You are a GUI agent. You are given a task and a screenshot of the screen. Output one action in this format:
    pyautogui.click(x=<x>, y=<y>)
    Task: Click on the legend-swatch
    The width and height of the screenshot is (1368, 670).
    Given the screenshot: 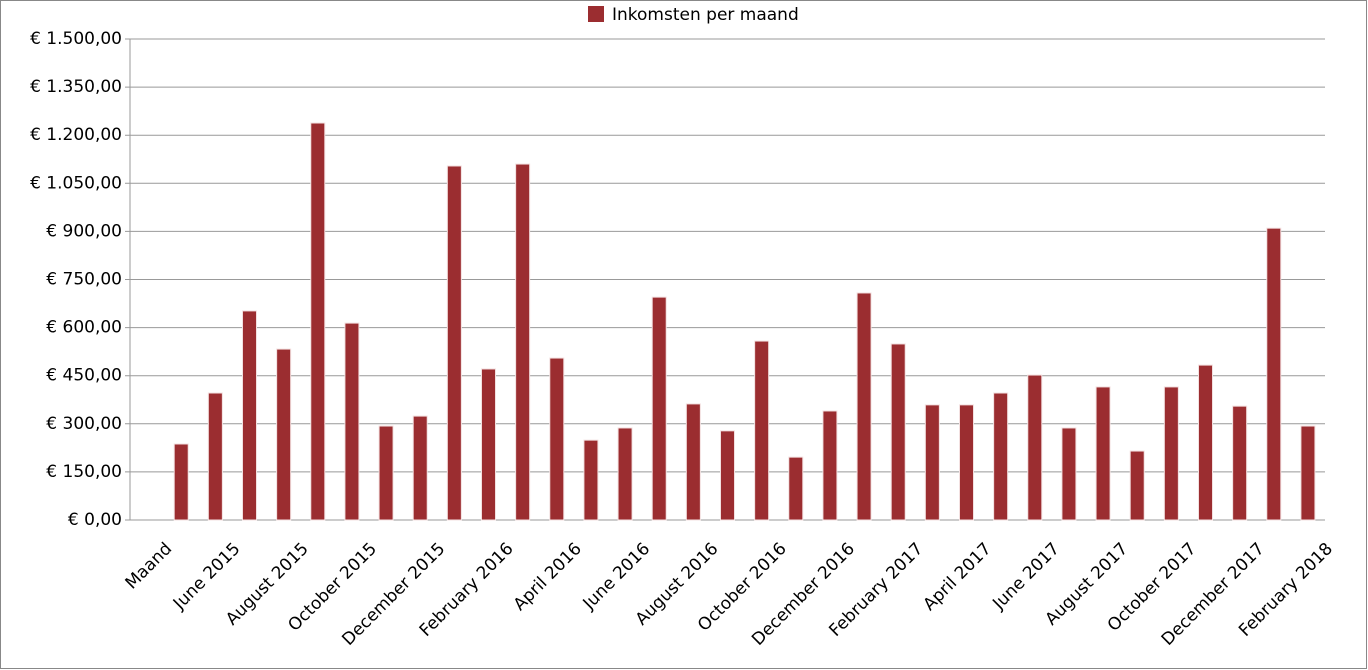 What is the action you would take?
    pyautogui.click(x=596, y=14)
    